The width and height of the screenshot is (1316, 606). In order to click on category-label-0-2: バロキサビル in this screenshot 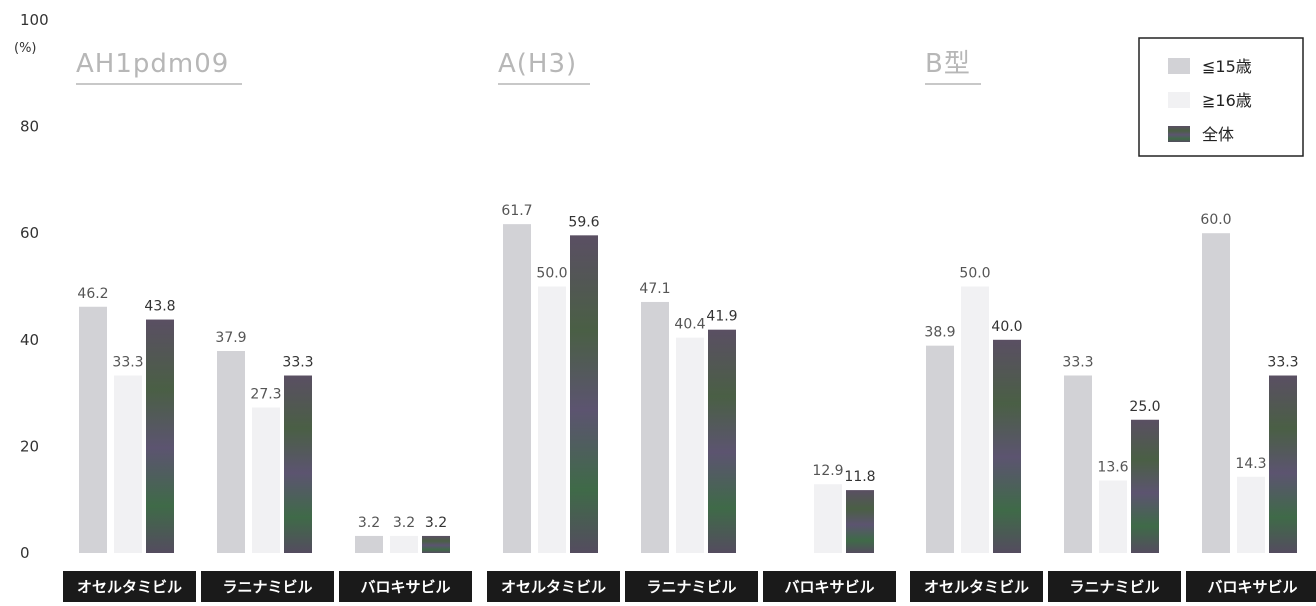, I will do `click(405, 587)`.